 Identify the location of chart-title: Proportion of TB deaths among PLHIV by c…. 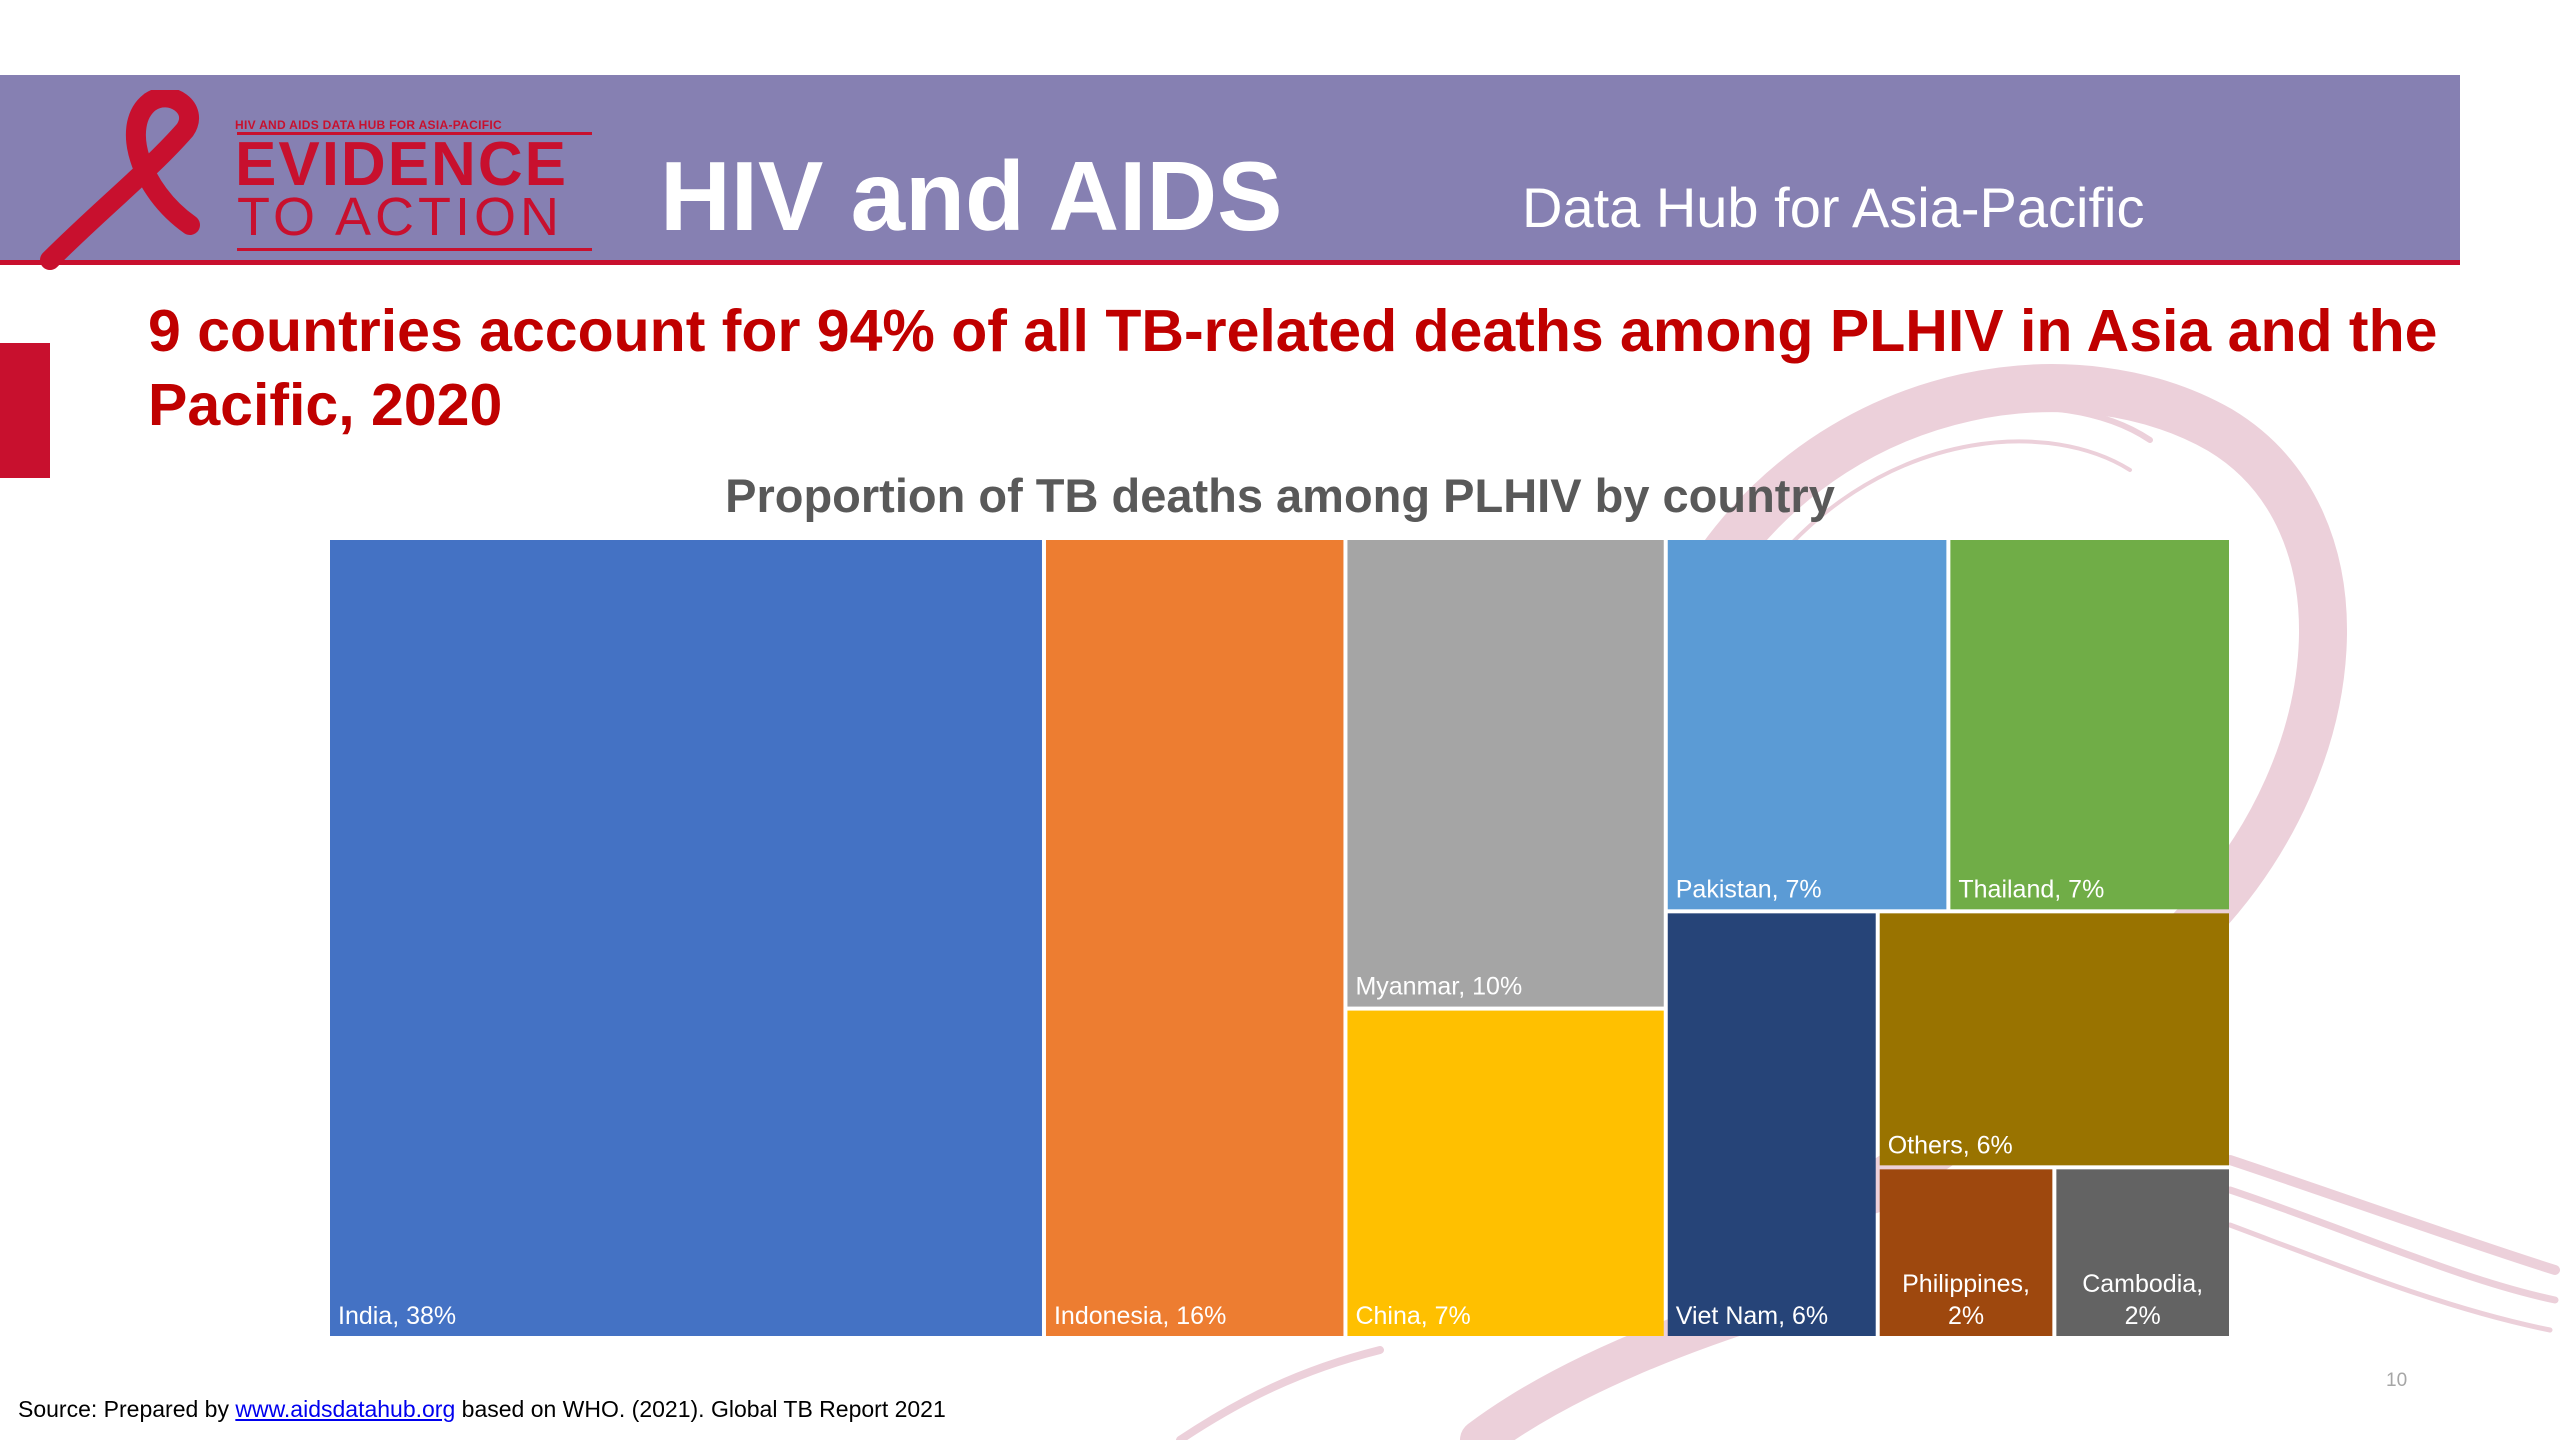
(1280, 495).